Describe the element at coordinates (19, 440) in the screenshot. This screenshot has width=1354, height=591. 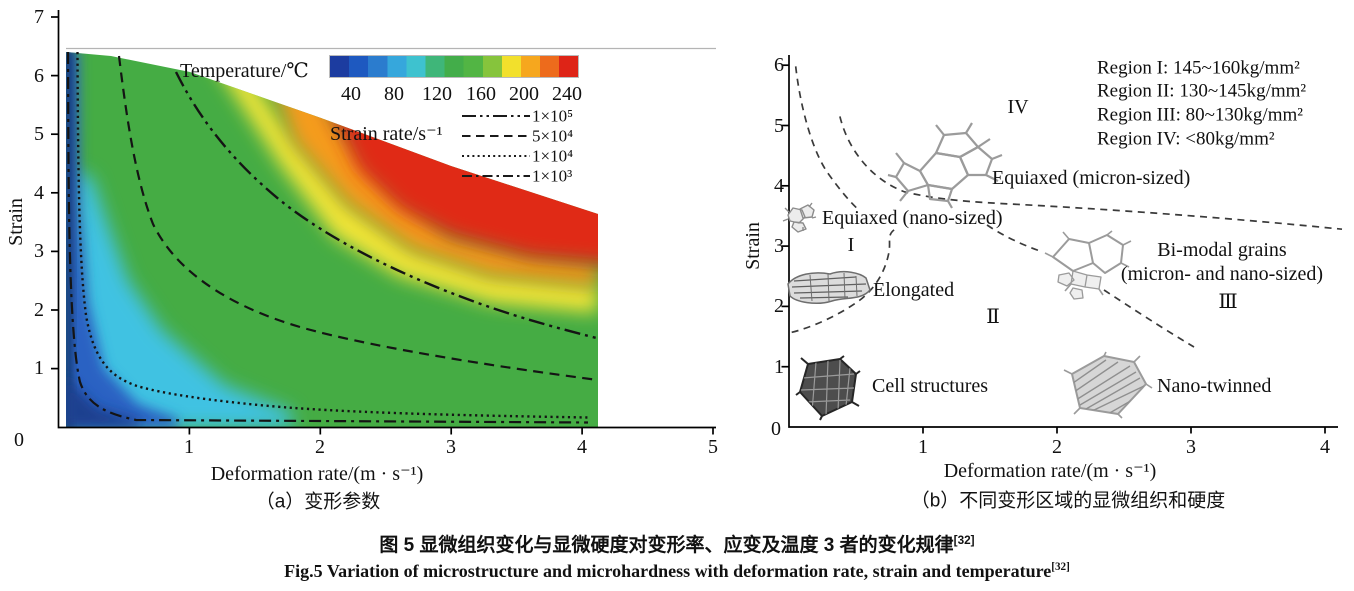
I see `y-tick-a-0: 0` at that location.